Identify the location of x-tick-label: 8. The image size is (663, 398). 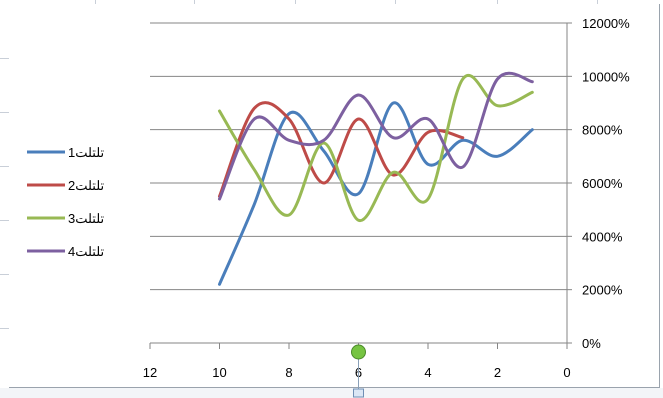
(288, 372).